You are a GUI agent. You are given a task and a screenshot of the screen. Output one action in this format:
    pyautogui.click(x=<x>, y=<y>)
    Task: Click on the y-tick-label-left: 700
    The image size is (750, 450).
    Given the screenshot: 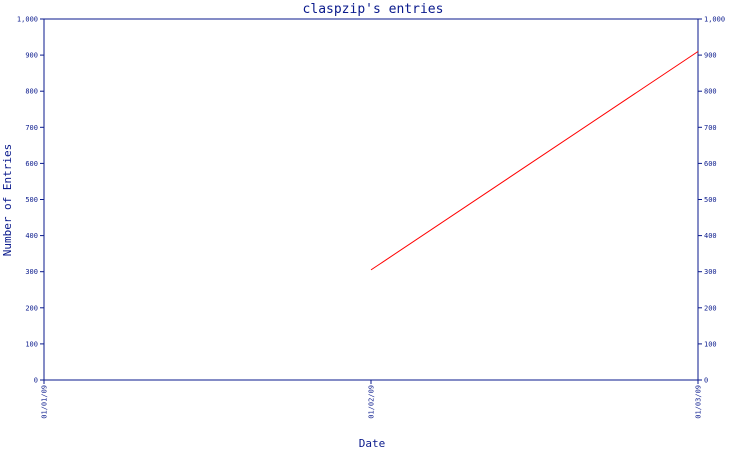 What is the action you would take?
    pyautogui.click(x=31, y=128)
    